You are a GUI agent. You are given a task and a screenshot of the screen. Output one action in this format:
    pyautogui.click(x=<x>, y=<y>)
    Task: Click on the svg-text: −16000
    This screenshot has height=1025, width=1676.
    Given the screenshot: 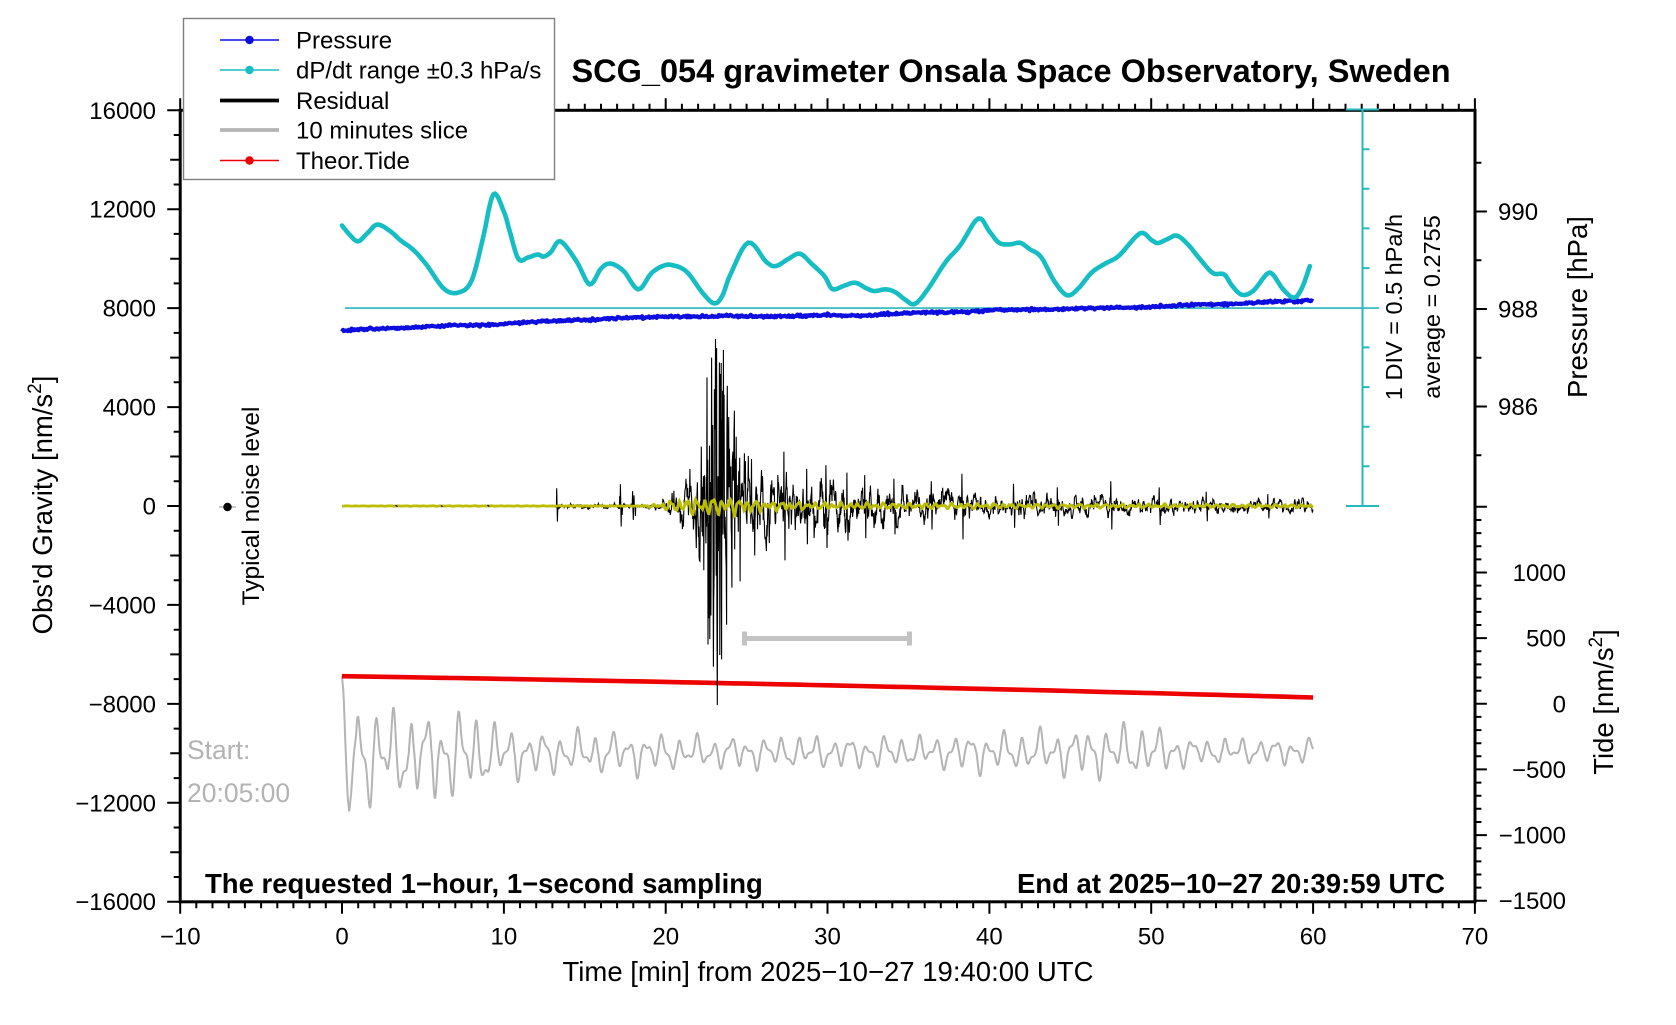 What is the action you would take?
    pyautogui.click(x=115, y=902)
    